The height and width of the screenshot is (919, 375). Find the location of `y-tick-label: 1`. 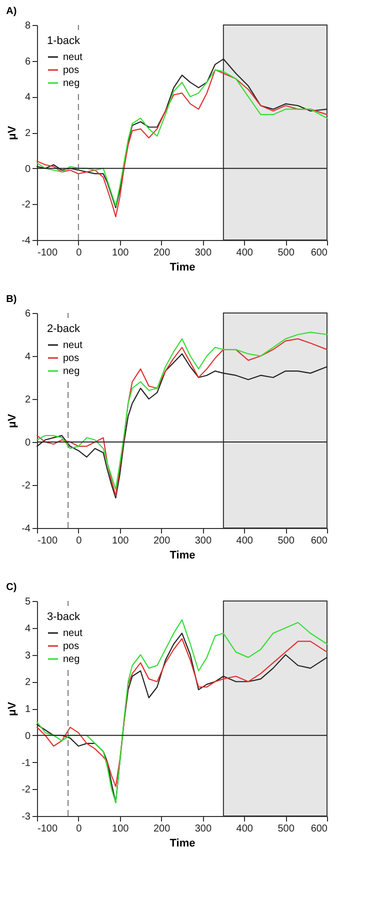

y-tick-label: 1 is located at coordinates (27, 709).